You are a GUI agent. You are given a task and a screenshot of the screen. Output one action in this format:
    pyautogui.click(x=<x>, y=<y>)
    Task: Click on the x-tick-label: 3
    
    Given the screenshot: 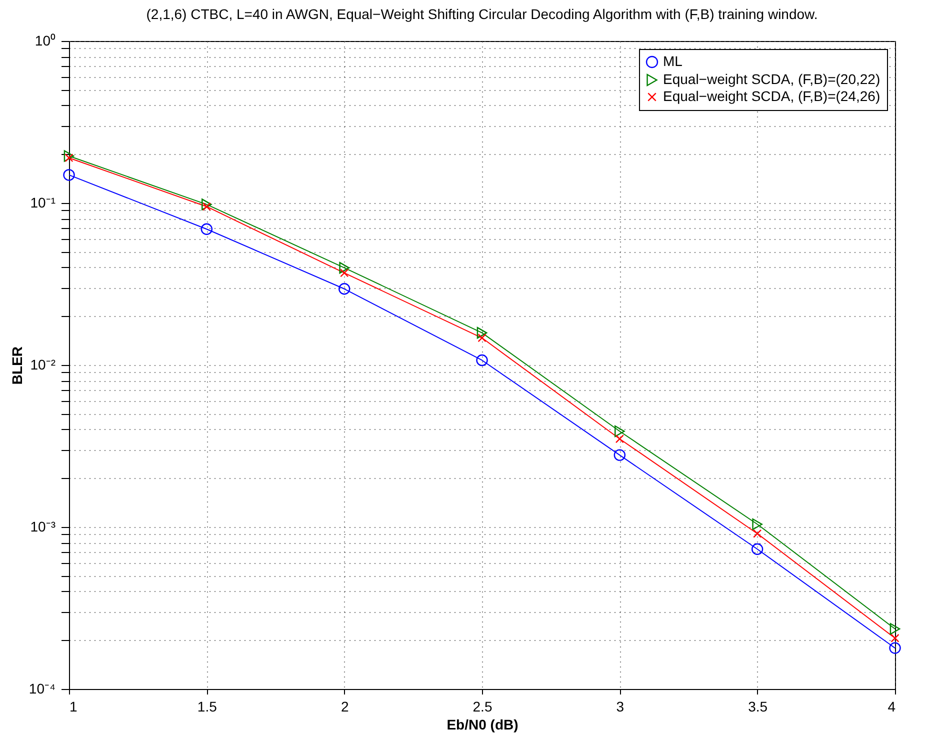 What is the action you would take?
    pyautogui.click(x=620, y=706)
    